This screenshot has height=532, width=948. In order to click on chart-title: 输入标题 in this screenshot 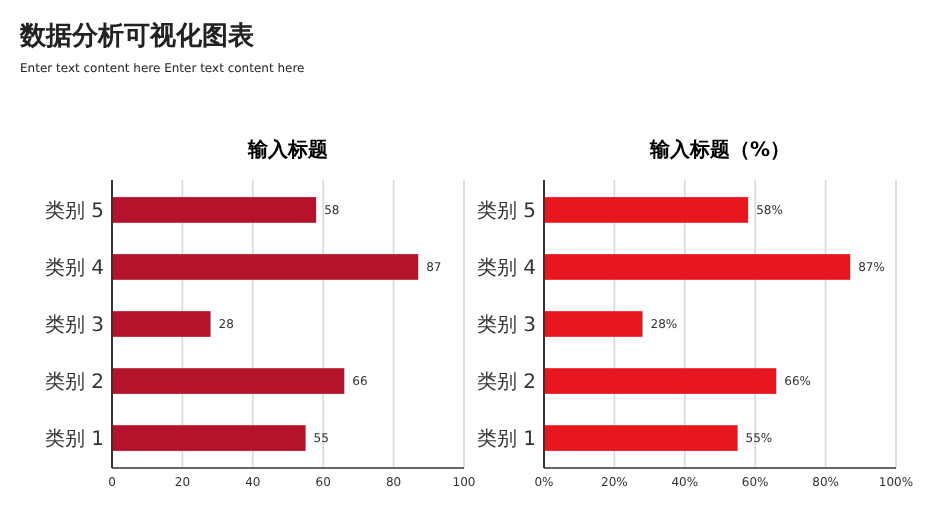, I will do `click(287, 150)`.